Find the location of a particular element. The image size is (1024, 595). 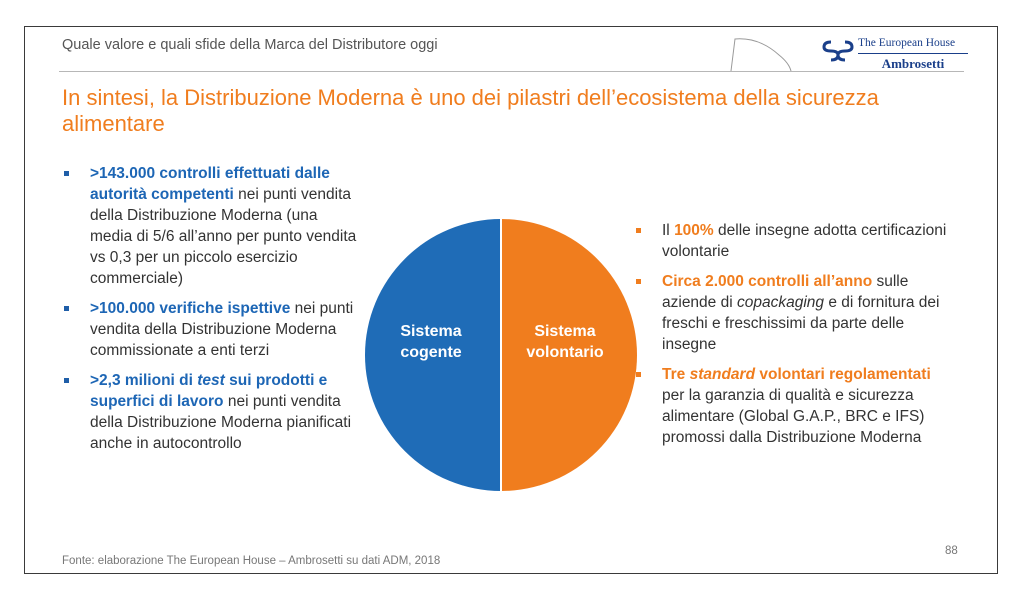

bullet-text: sulle aziende di is located at coordinates (785, 292).